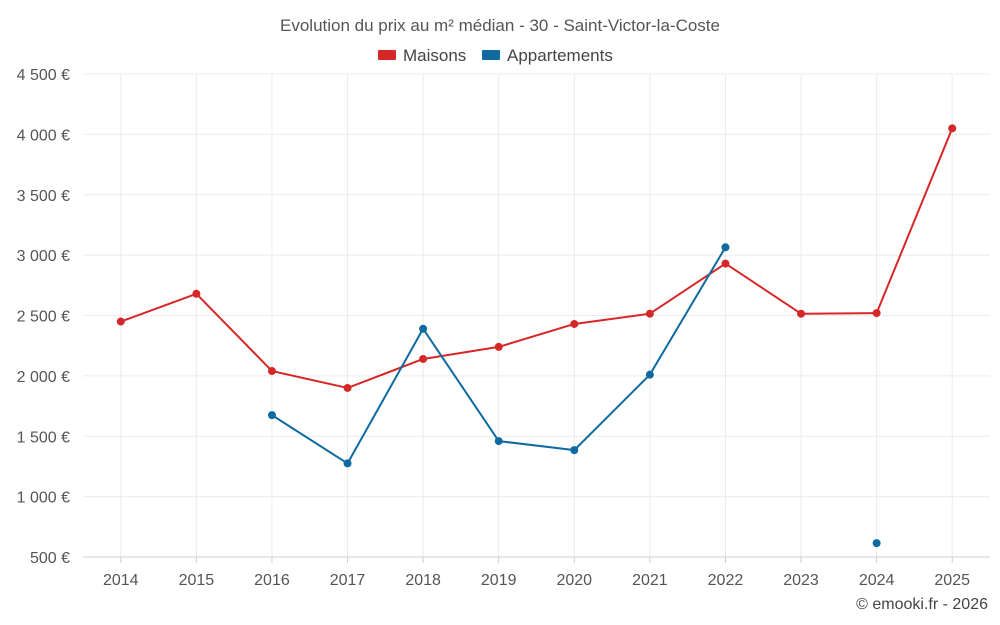 The height and width of the screenshot is (625, 1000). I want to click on x-tick-label: 2018, so click(423, 580).